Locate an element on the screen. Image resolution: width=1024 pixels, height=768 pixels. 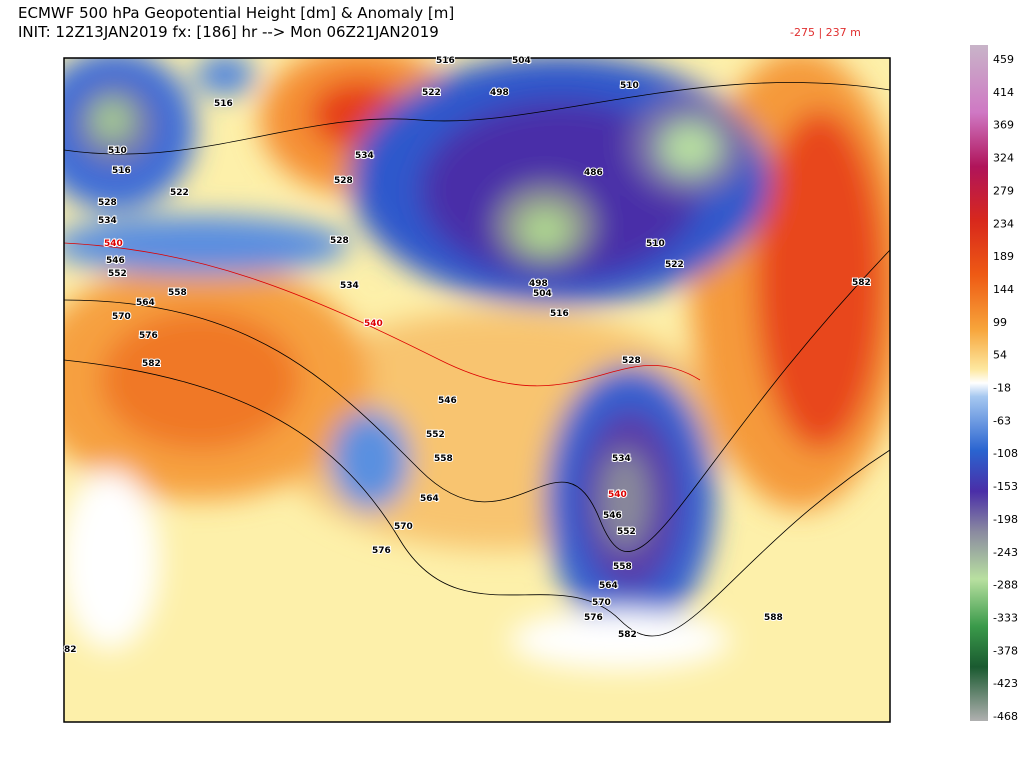
colorbar-label: -108 is located at coordinates (1005, 453).